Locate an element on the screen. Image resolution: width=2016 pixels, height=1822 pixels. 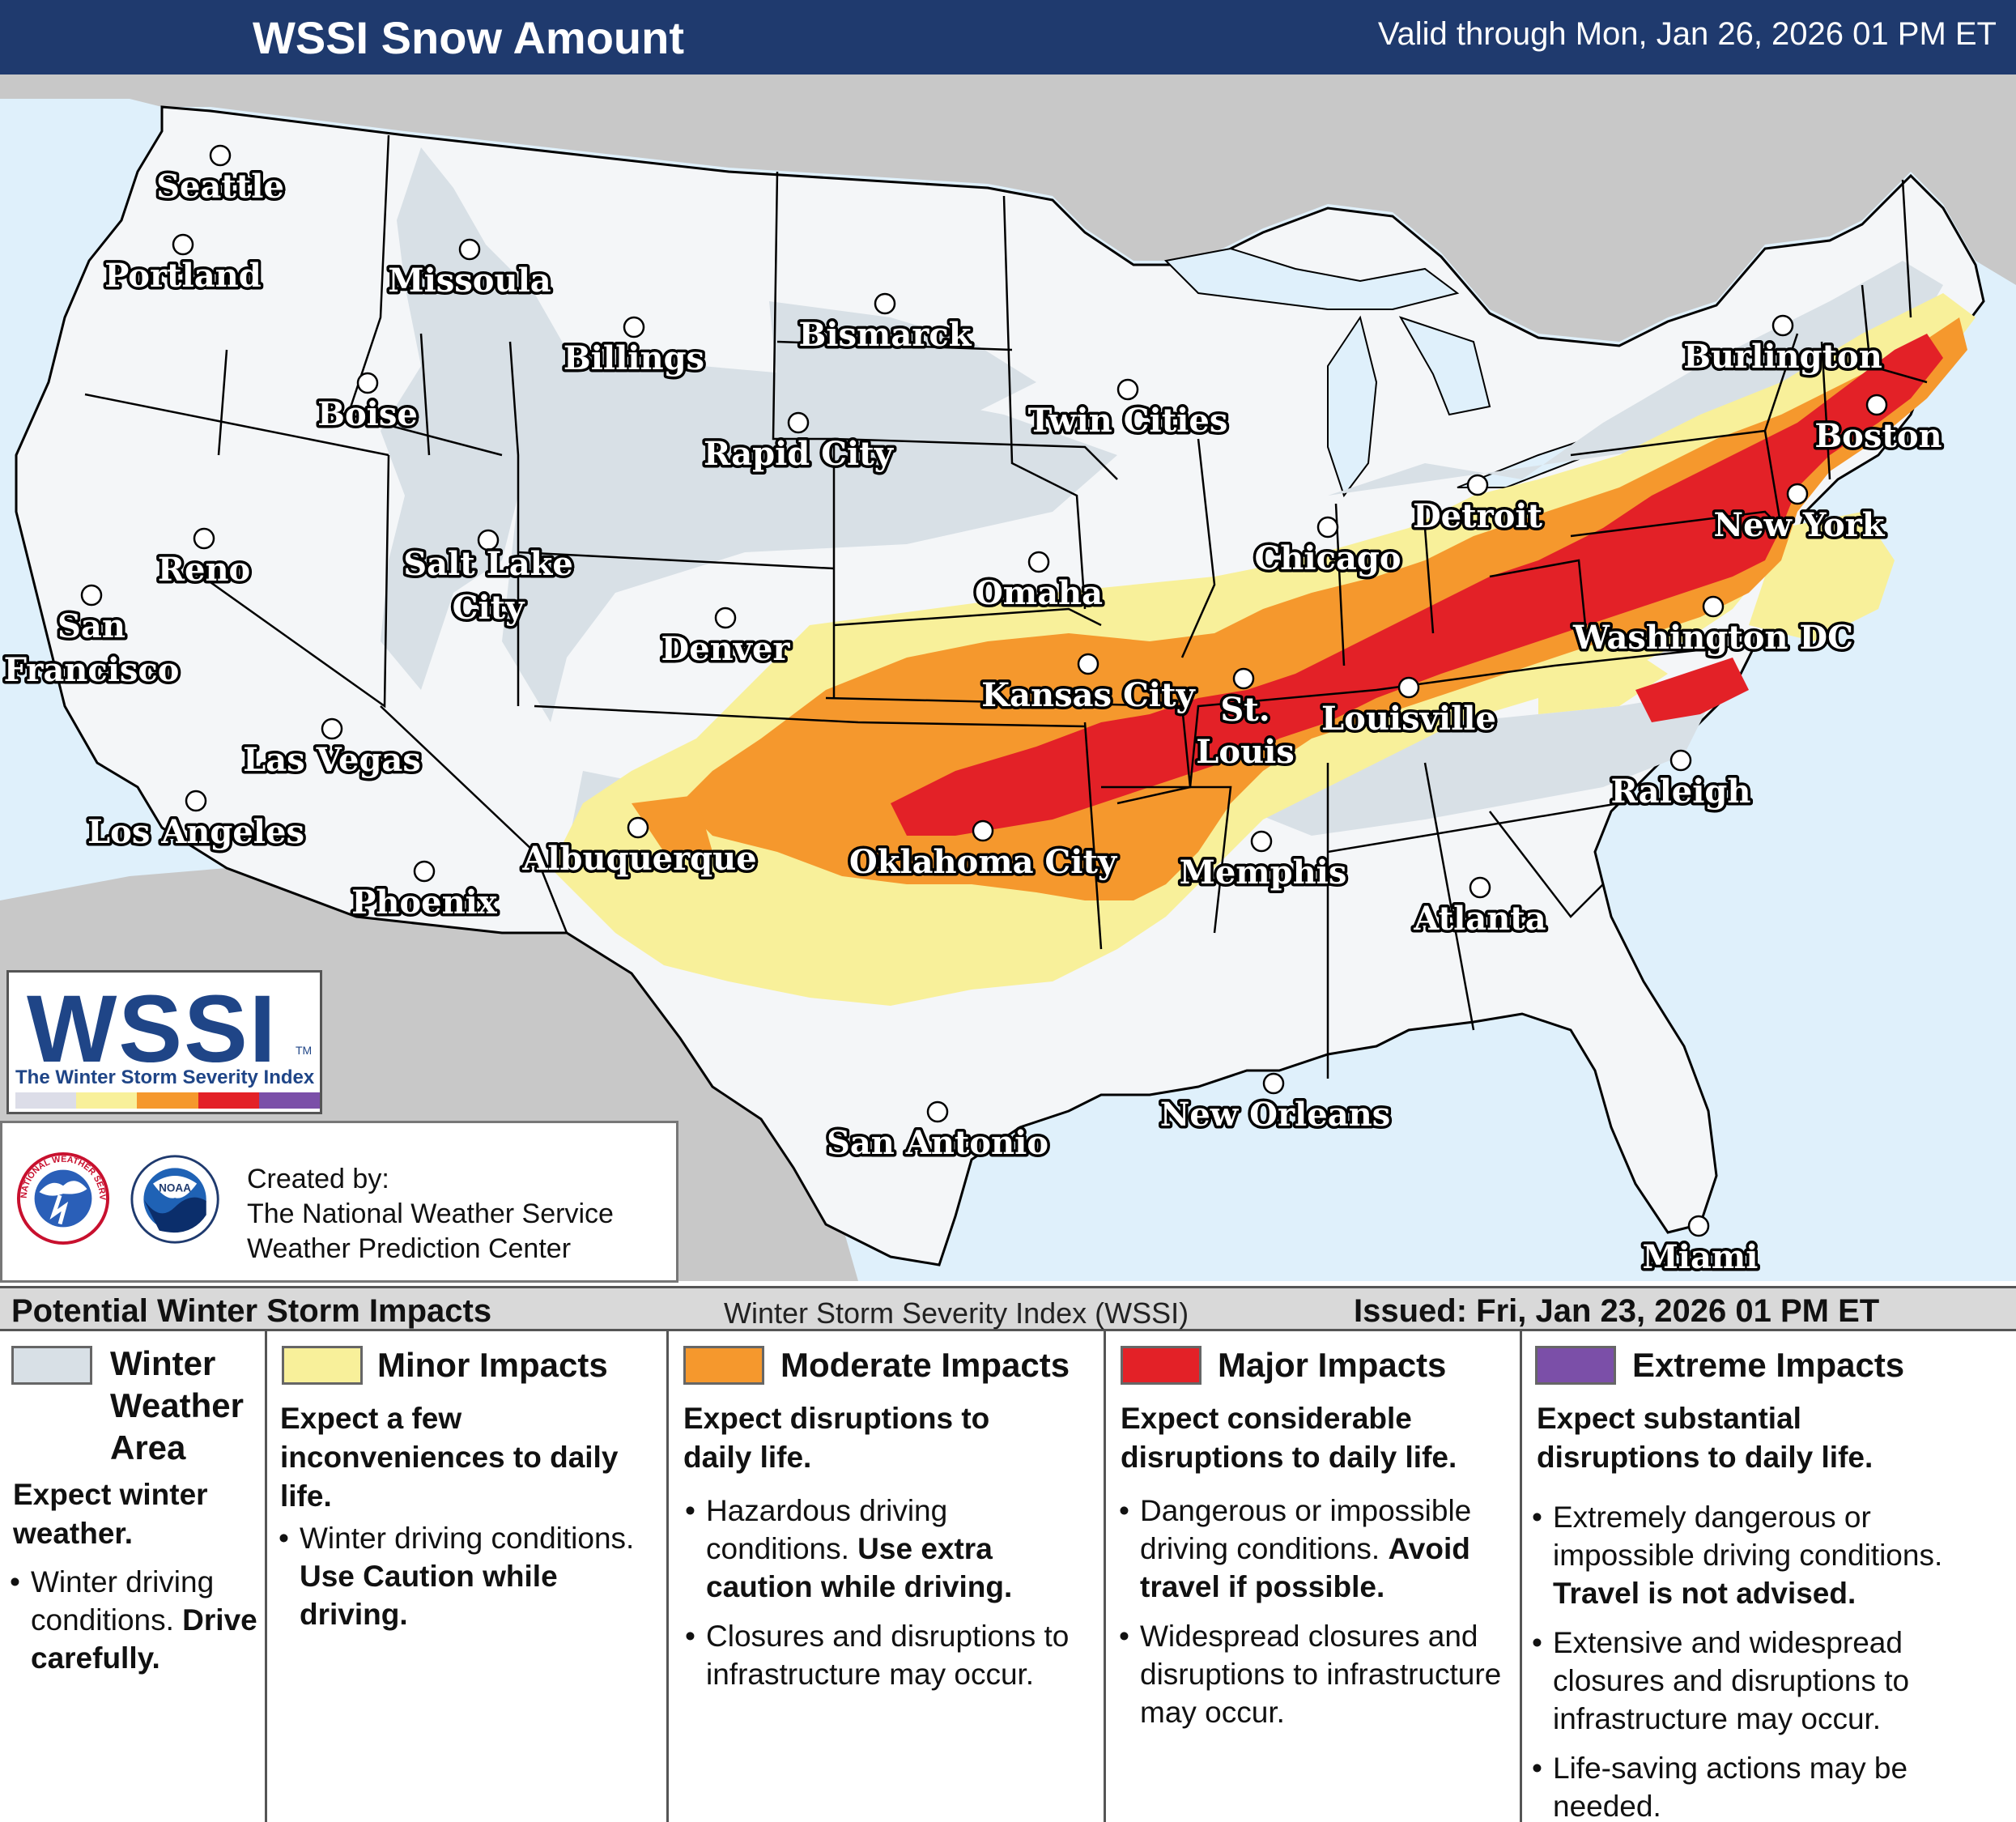
city-dot-rapid-city is located at coordinates (798, 423).